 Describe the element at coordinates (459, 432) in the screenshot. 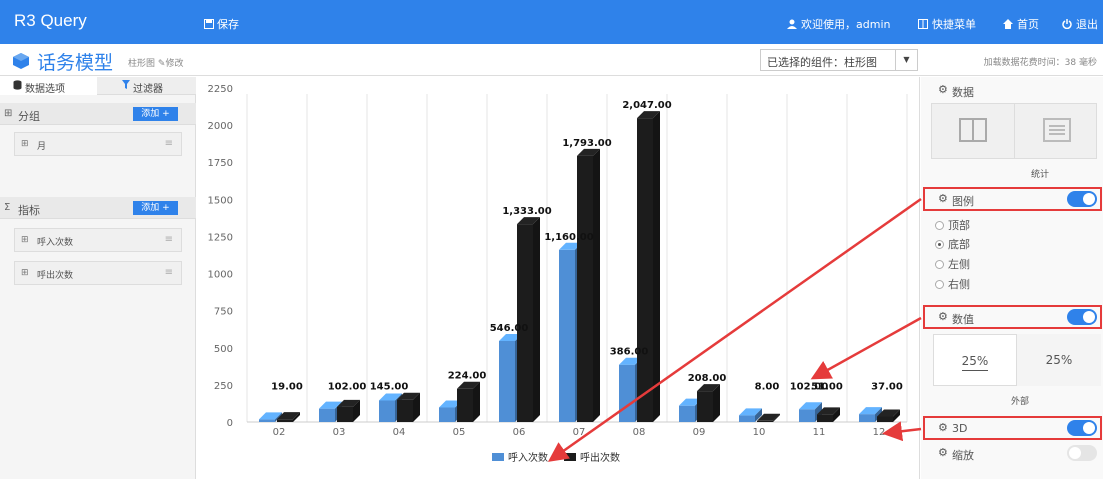

I see `x-tick-label: 05` at that location.